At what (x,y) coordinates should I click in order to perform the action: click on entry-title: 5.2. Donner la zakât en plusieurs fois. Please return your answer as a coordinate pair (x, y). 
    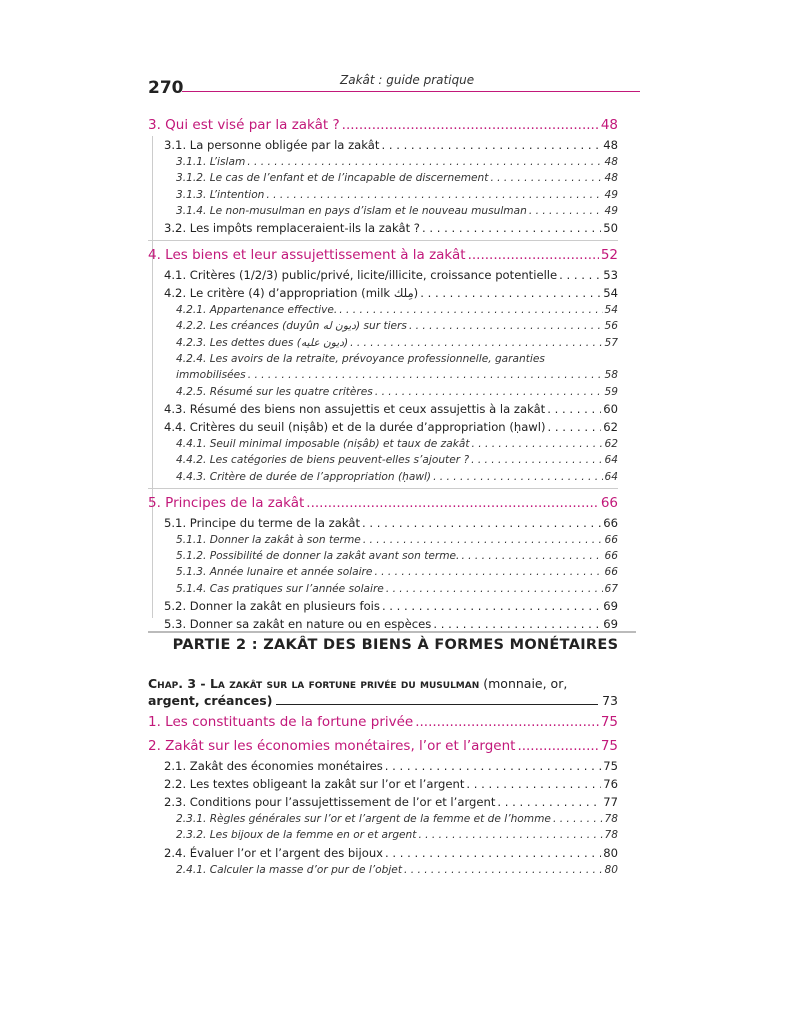
    Looking at the image, I should click on (272, 606).